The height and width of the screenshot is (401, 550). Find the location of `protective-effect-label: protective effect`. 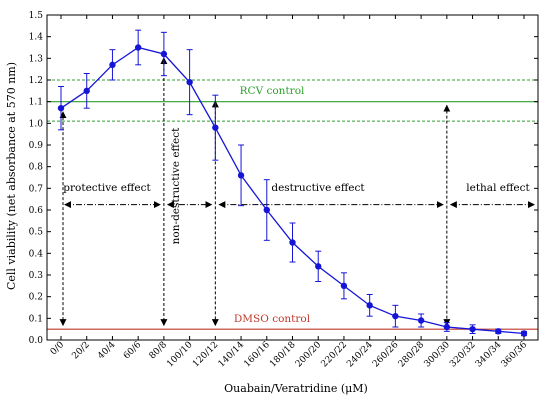

protective-effect-label: protective effect is located at coordinates (107, 188).